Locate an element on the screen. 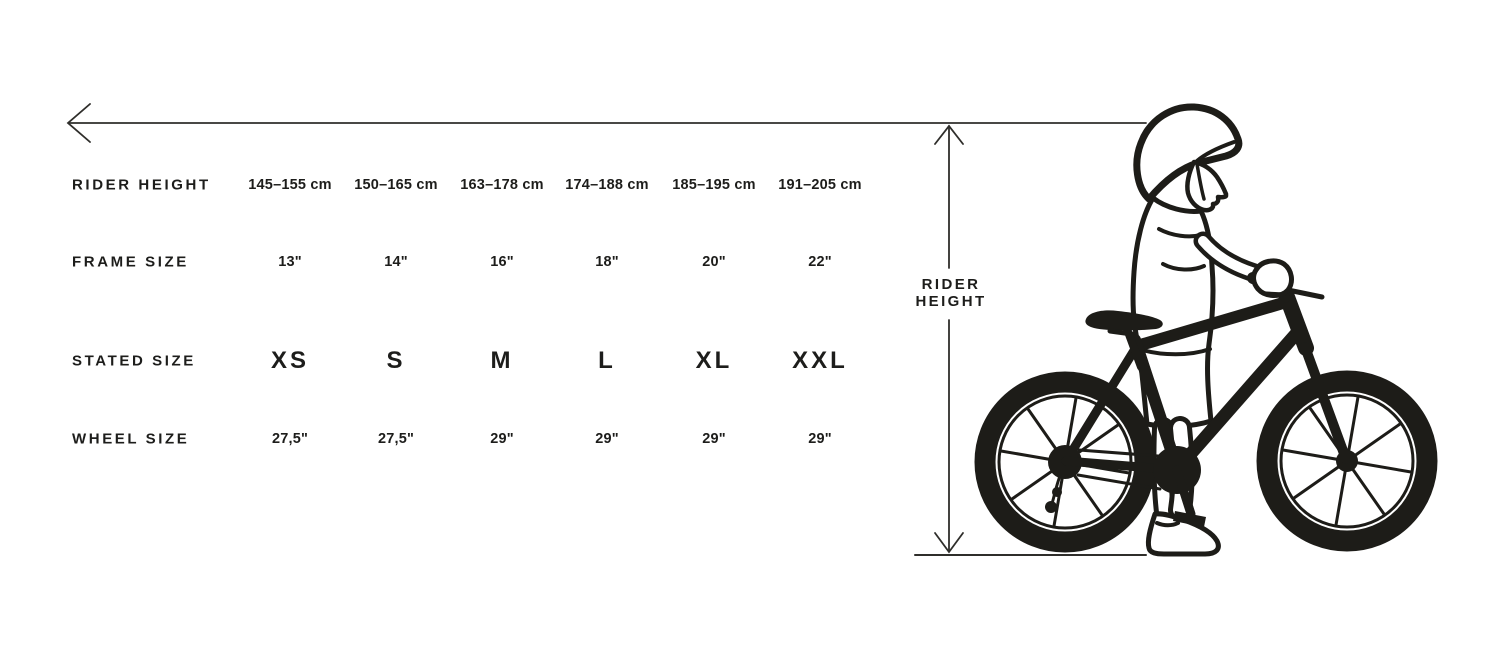 This screenshot has width=1500, height=667. rider-height-measure-label: RIDER HEIGHT is located at coordinates (951, 293).